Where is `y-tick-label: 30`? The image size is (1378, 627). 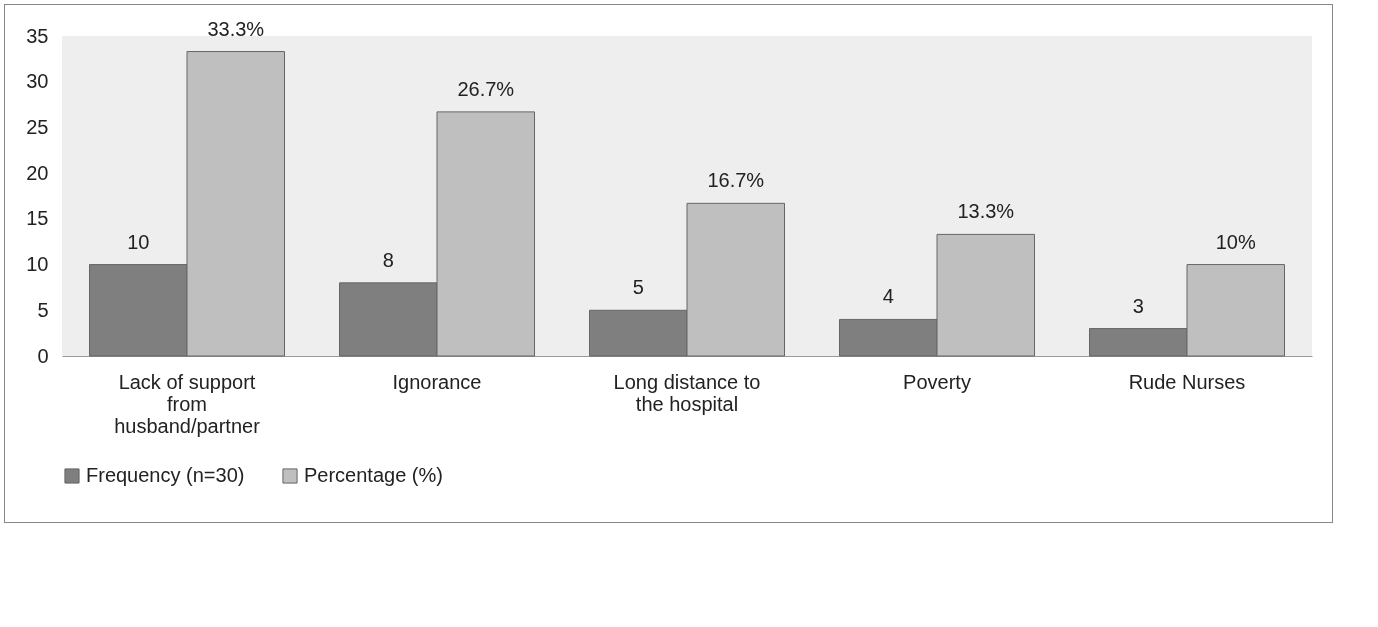 y-tick-label: 30 is located at coordinates (37, 81).